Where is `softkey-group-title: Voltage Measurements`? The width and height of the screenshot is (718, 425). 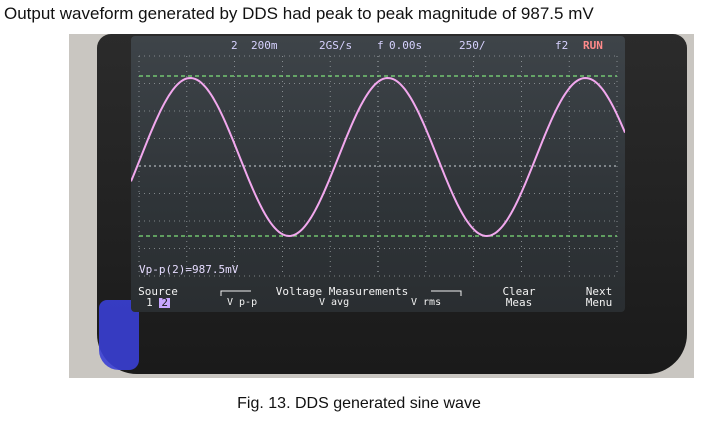
softkey-group-title: Voltage Measurements is located at coordinates (342, 291).